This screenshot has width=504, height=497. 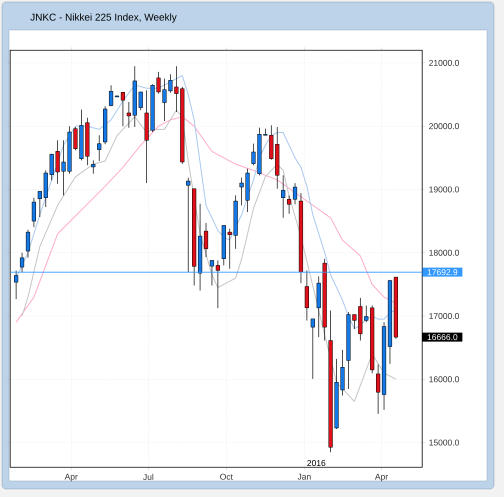 I want to click on chart-title: JNKC - Nikkei 225 Index, Weekly, so click(x=103, y=18).